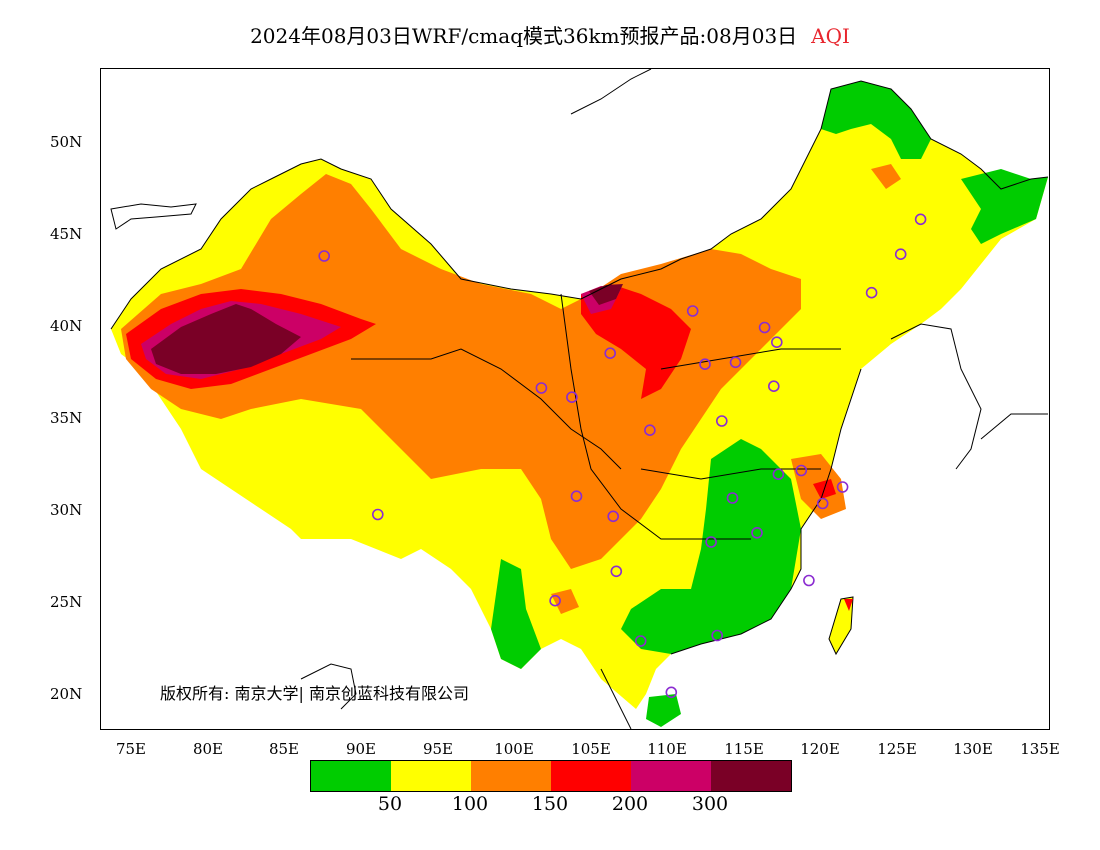 This screenshot has width=1100, height=850. Describe the element at coordinates (66, 142) in the screenshot. I see `y-tick-label: 50N` at that location.